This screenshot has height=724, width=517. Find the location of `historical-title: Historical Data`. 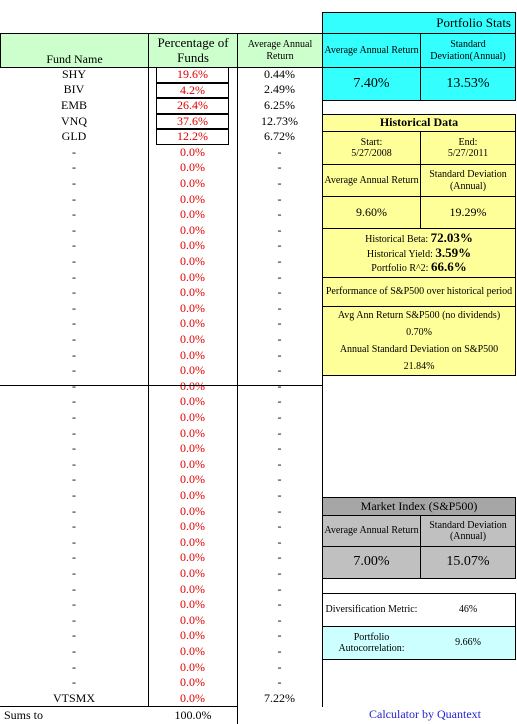

historical-title: Historical Data is located at coordinates (419, 123).